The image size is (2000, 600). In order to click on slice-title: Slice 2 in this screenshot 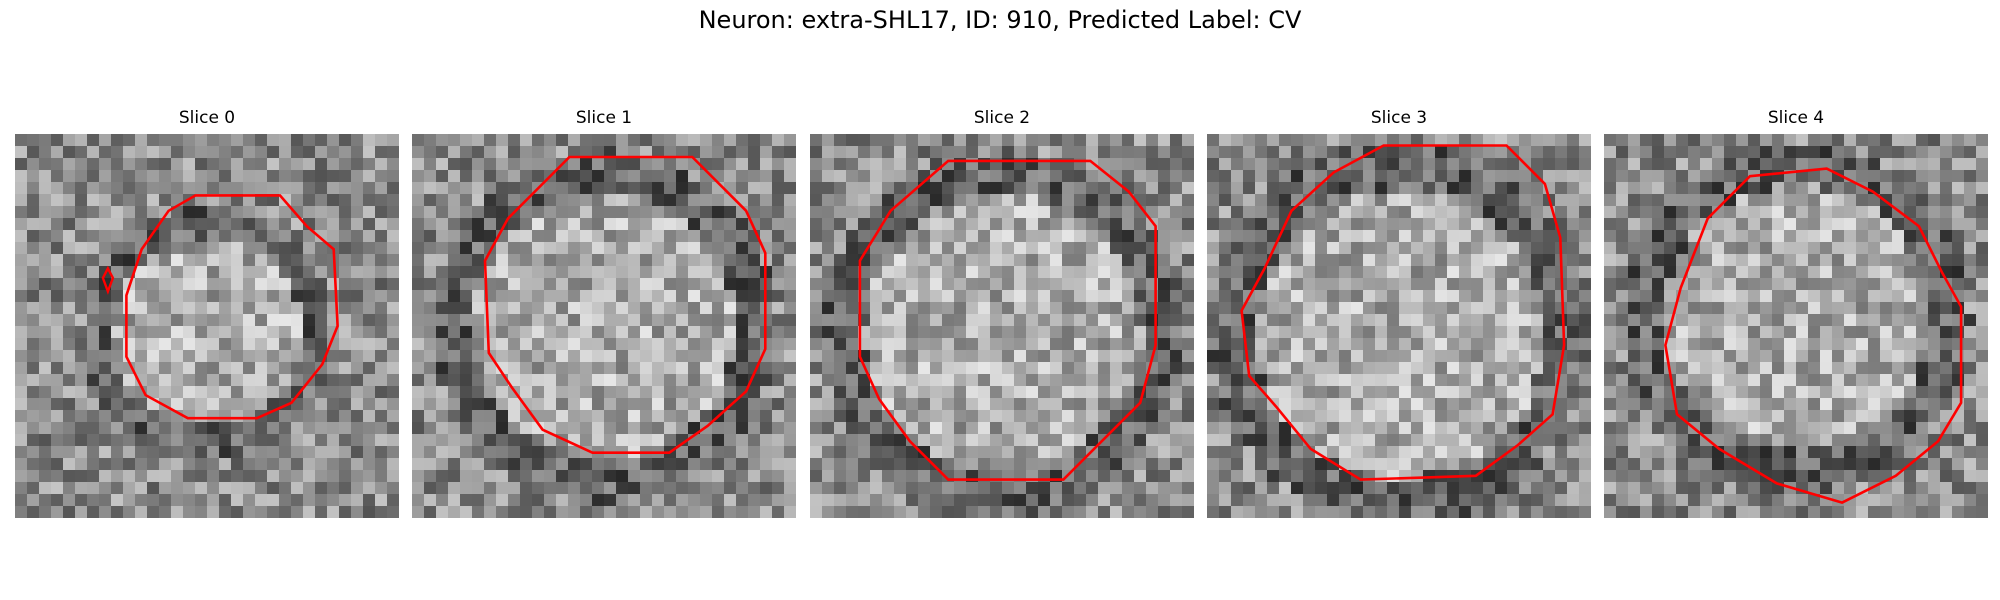, I will do `click(1002, 118)`.